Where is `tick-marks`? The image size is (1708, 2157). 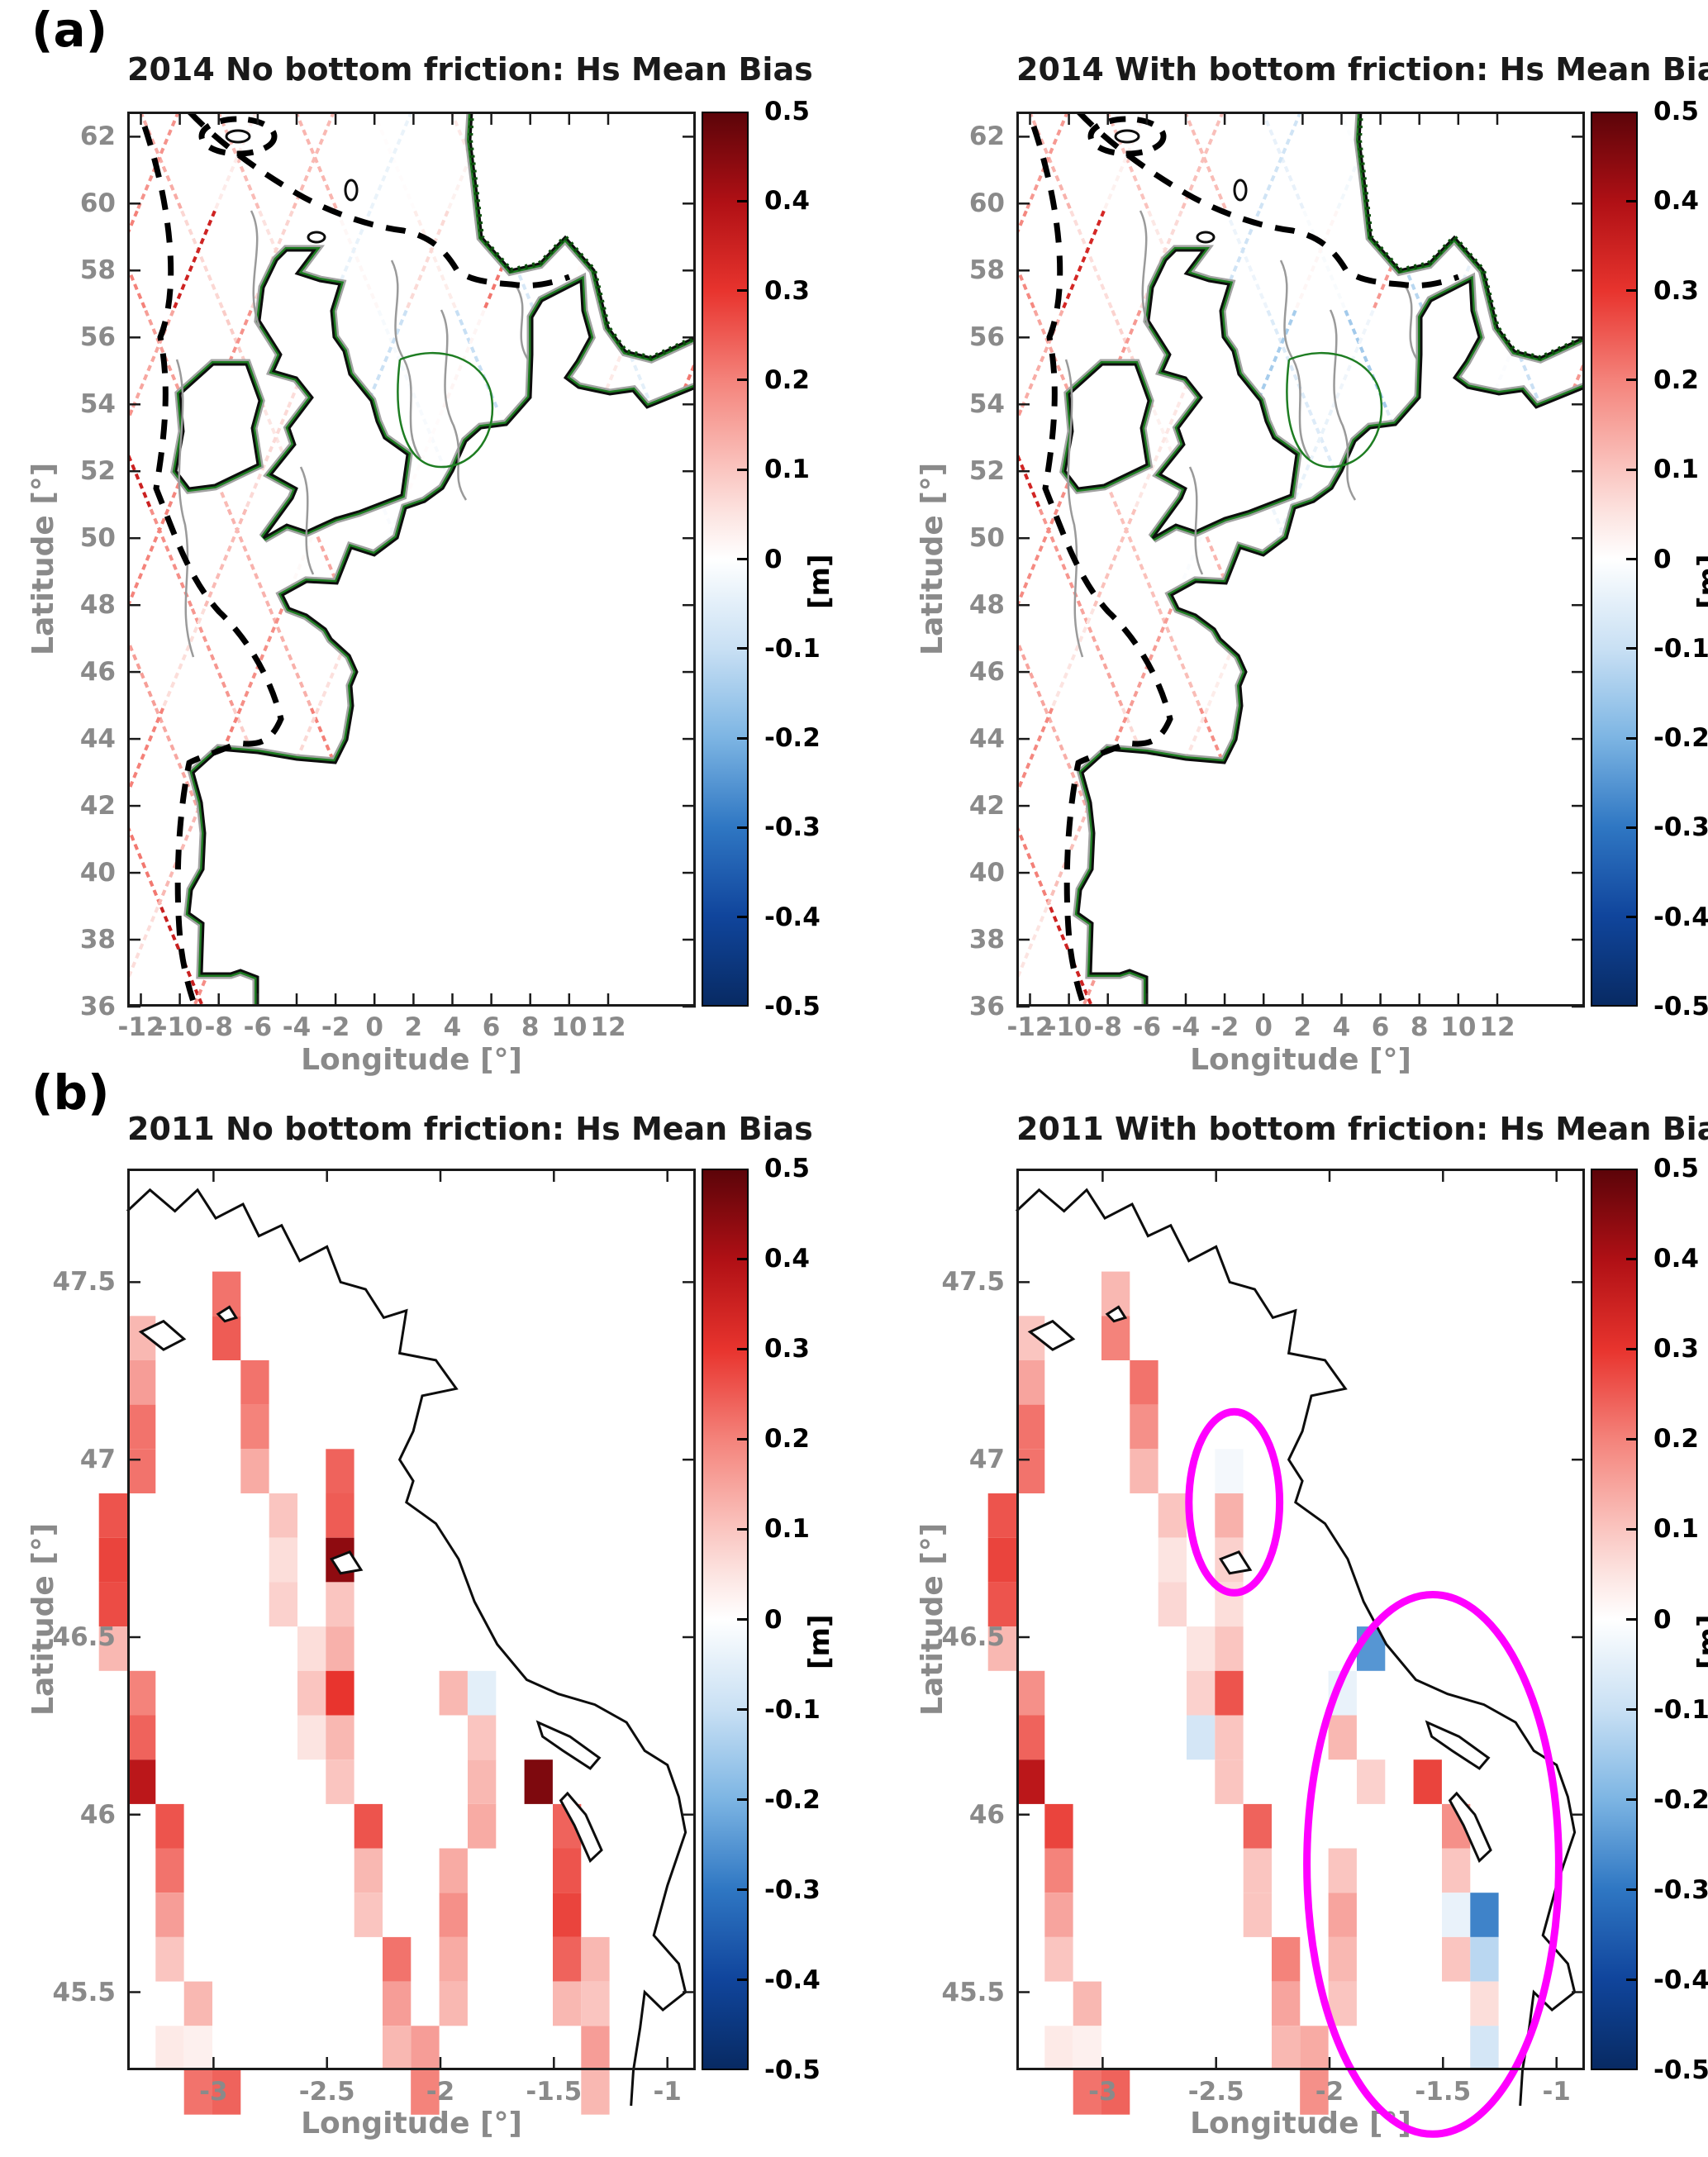
tick-marks is located at coordinates (1300, 560).